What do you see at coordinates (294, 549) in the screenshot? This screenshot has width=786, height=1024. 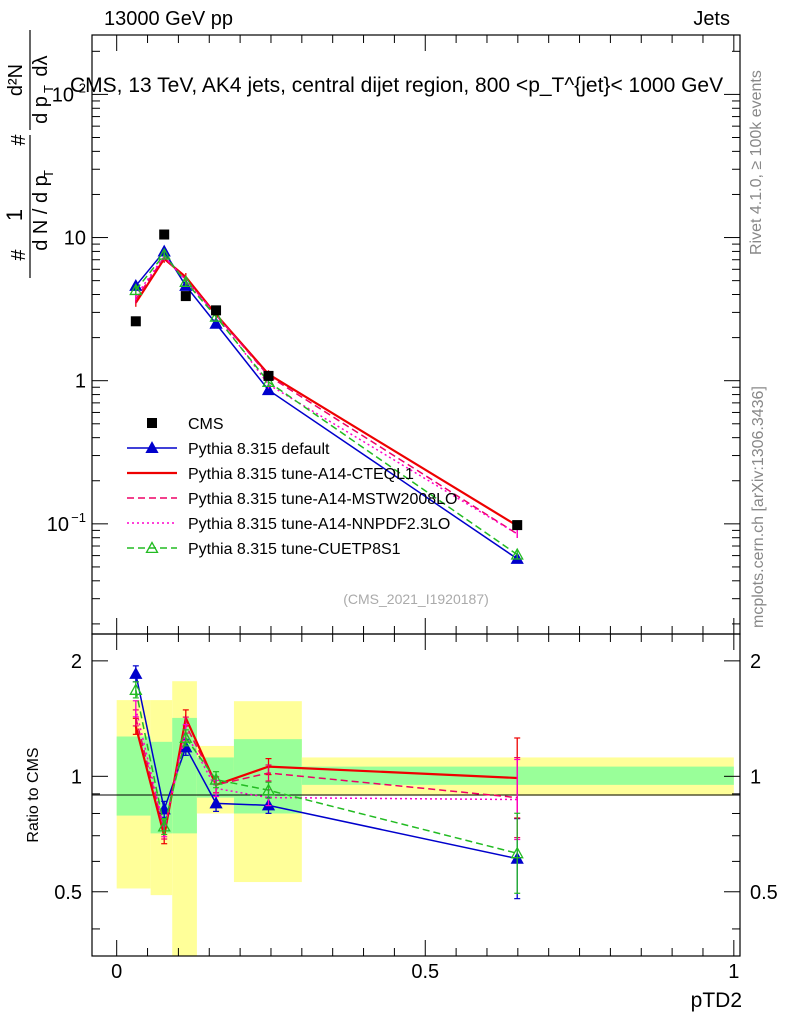 I see `legend-label-cuetp8s1: Pythia 8.315 tune-CUETP8S1` at bounding box center [294, 549].